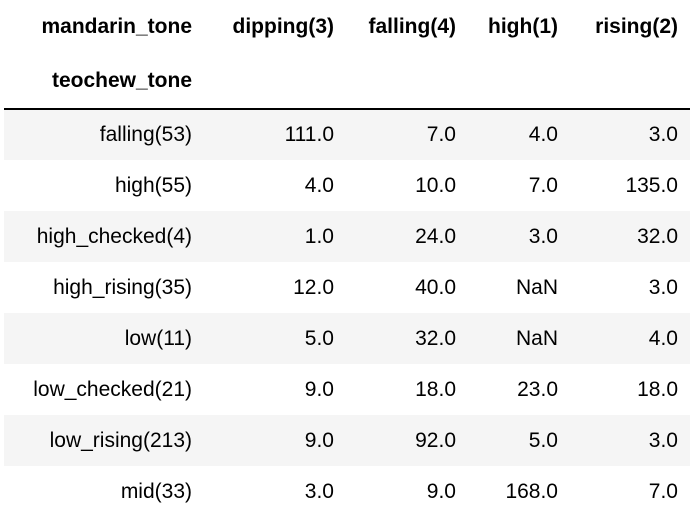 This screenshot has height=517, width=692. Describe the element at coordinates (158, 338) in the screenshot. I see `row-index-label: low(11)` at that location.